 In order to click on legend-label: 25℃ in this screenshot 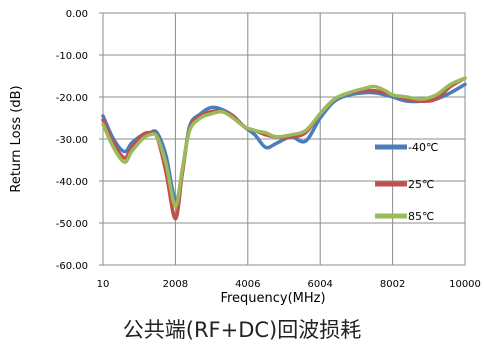, I will do `click(421, 184)`.